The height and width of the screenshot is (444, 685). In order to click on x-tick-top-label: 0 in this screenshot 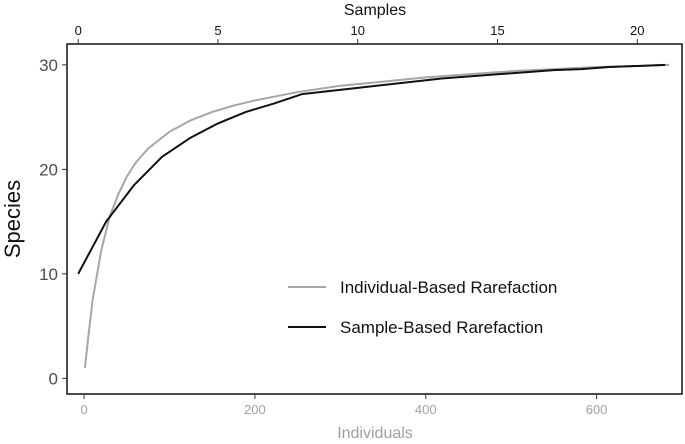, I will do `click(78, 30)`.